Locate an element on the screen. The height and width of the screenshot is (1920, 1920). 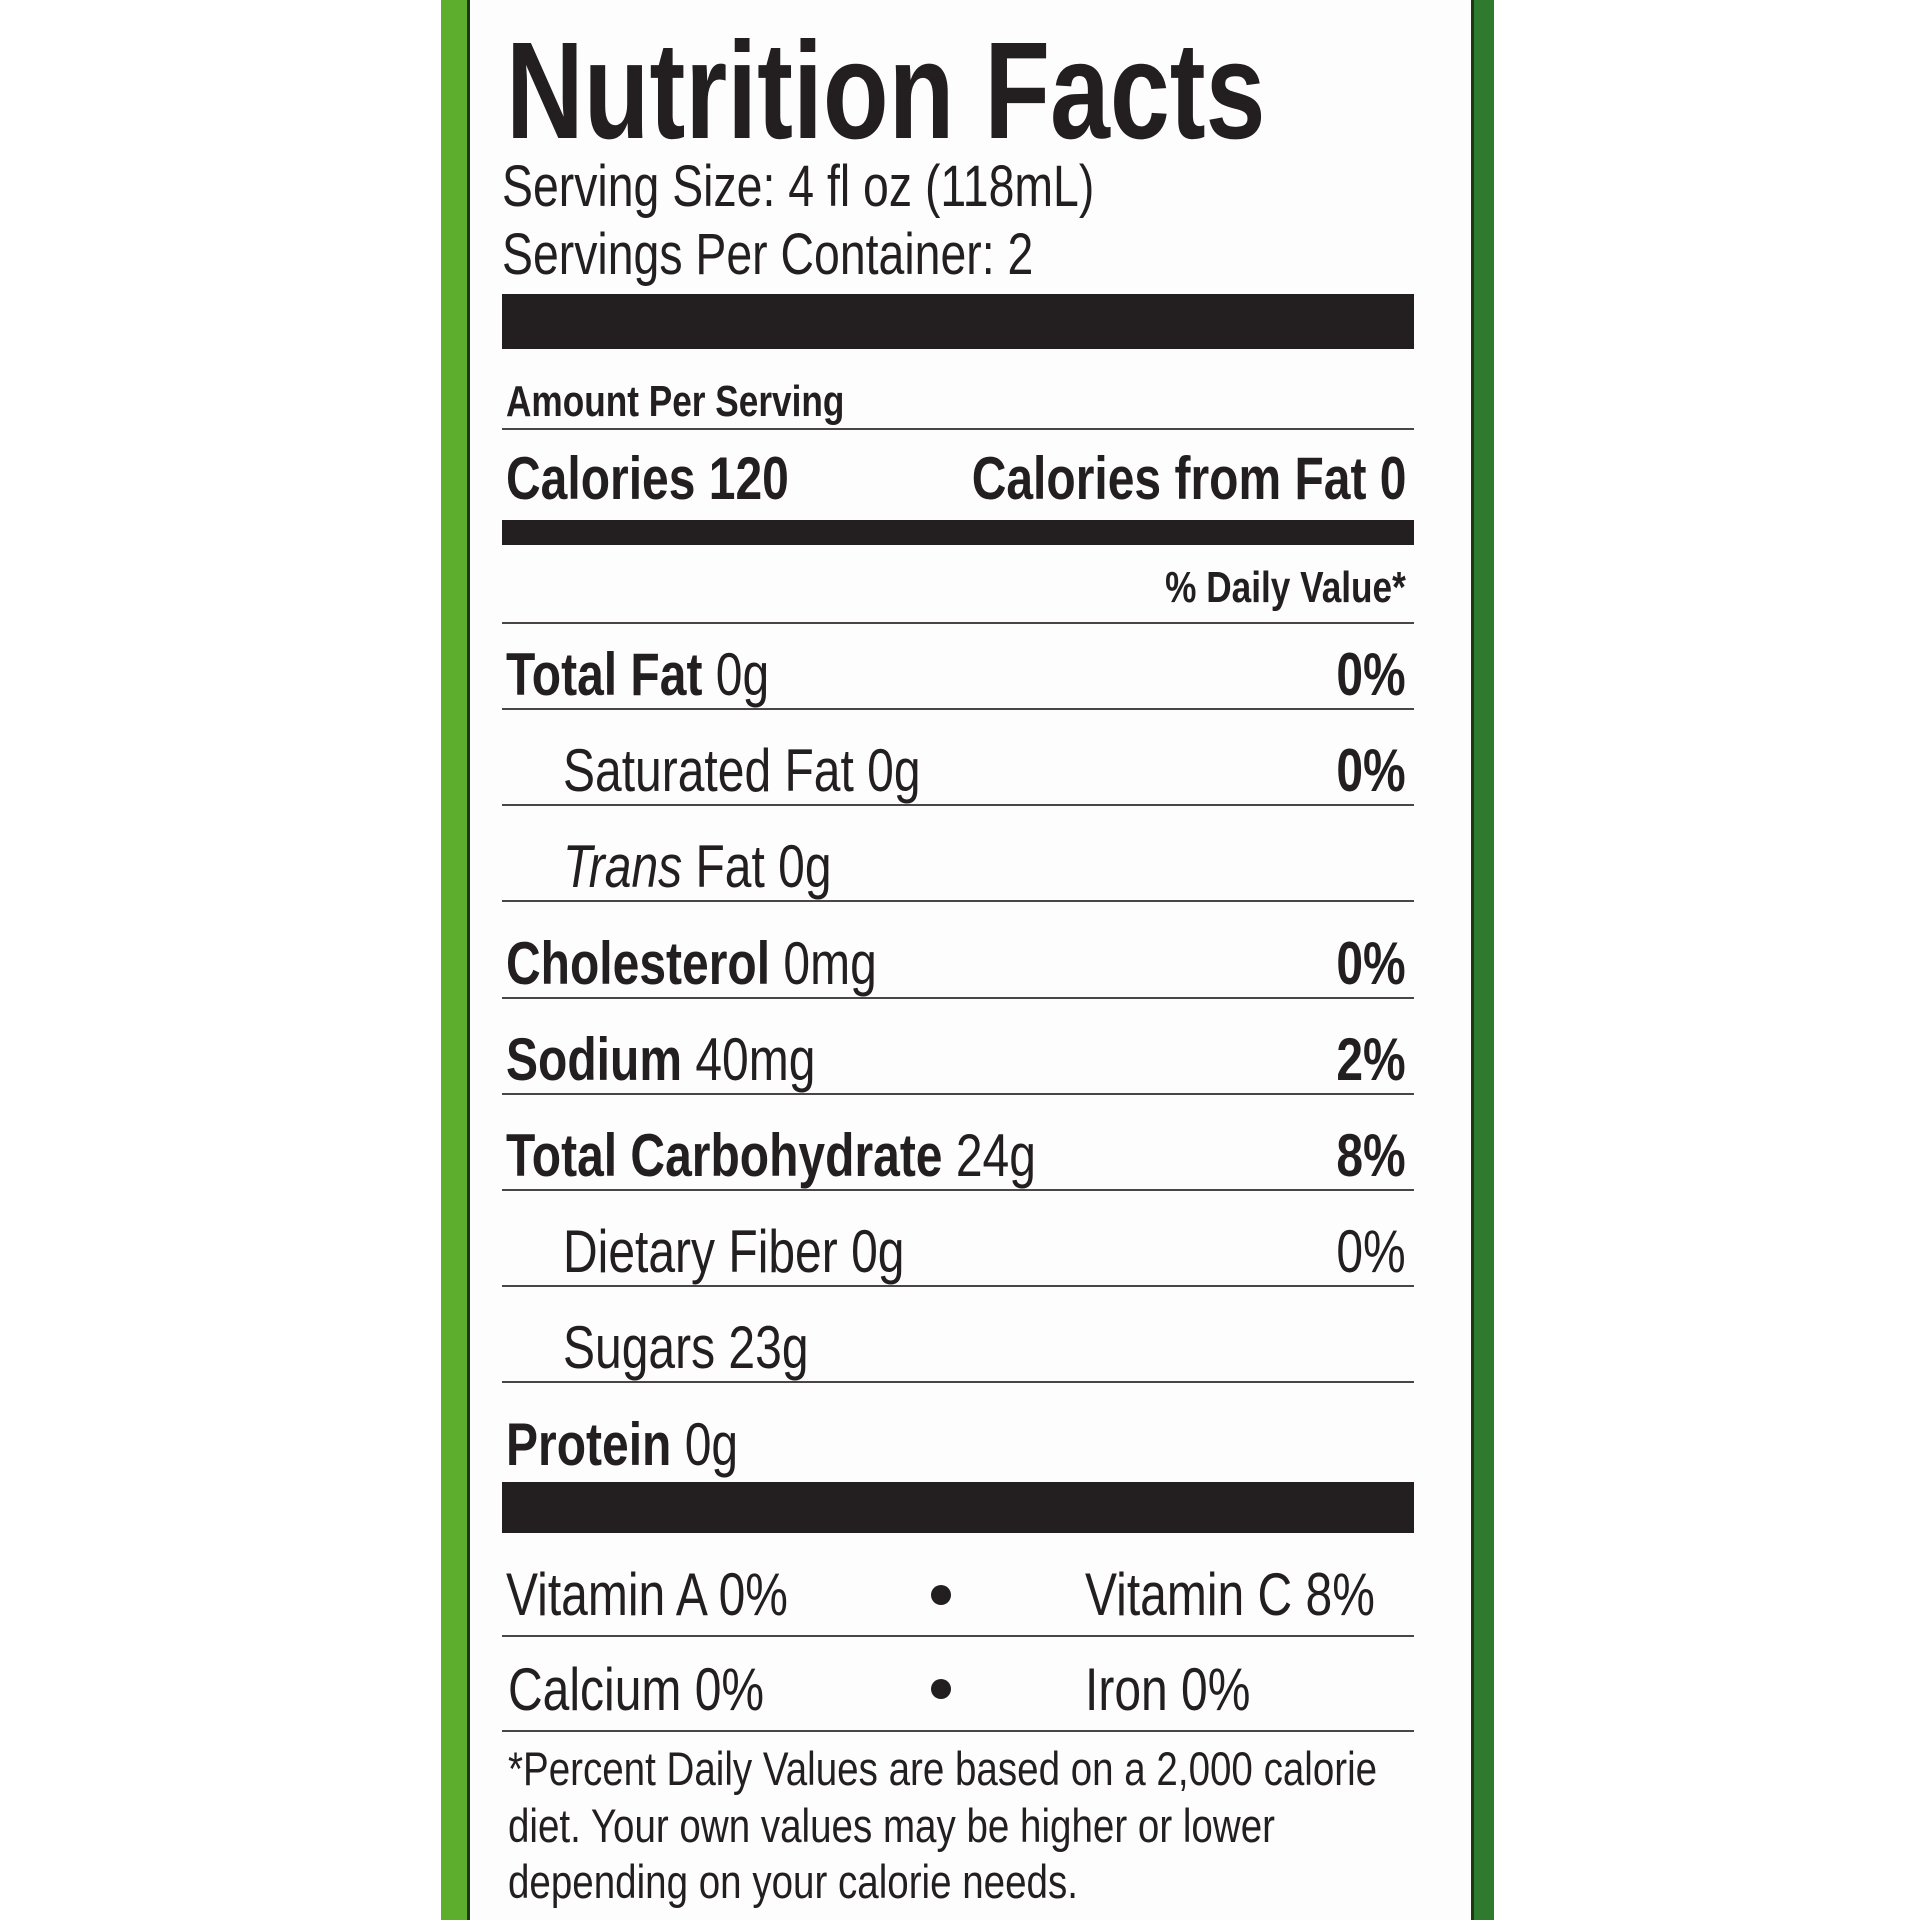
vitamin-a: Vitamin A 0% is located at coordinates (647, 1594).